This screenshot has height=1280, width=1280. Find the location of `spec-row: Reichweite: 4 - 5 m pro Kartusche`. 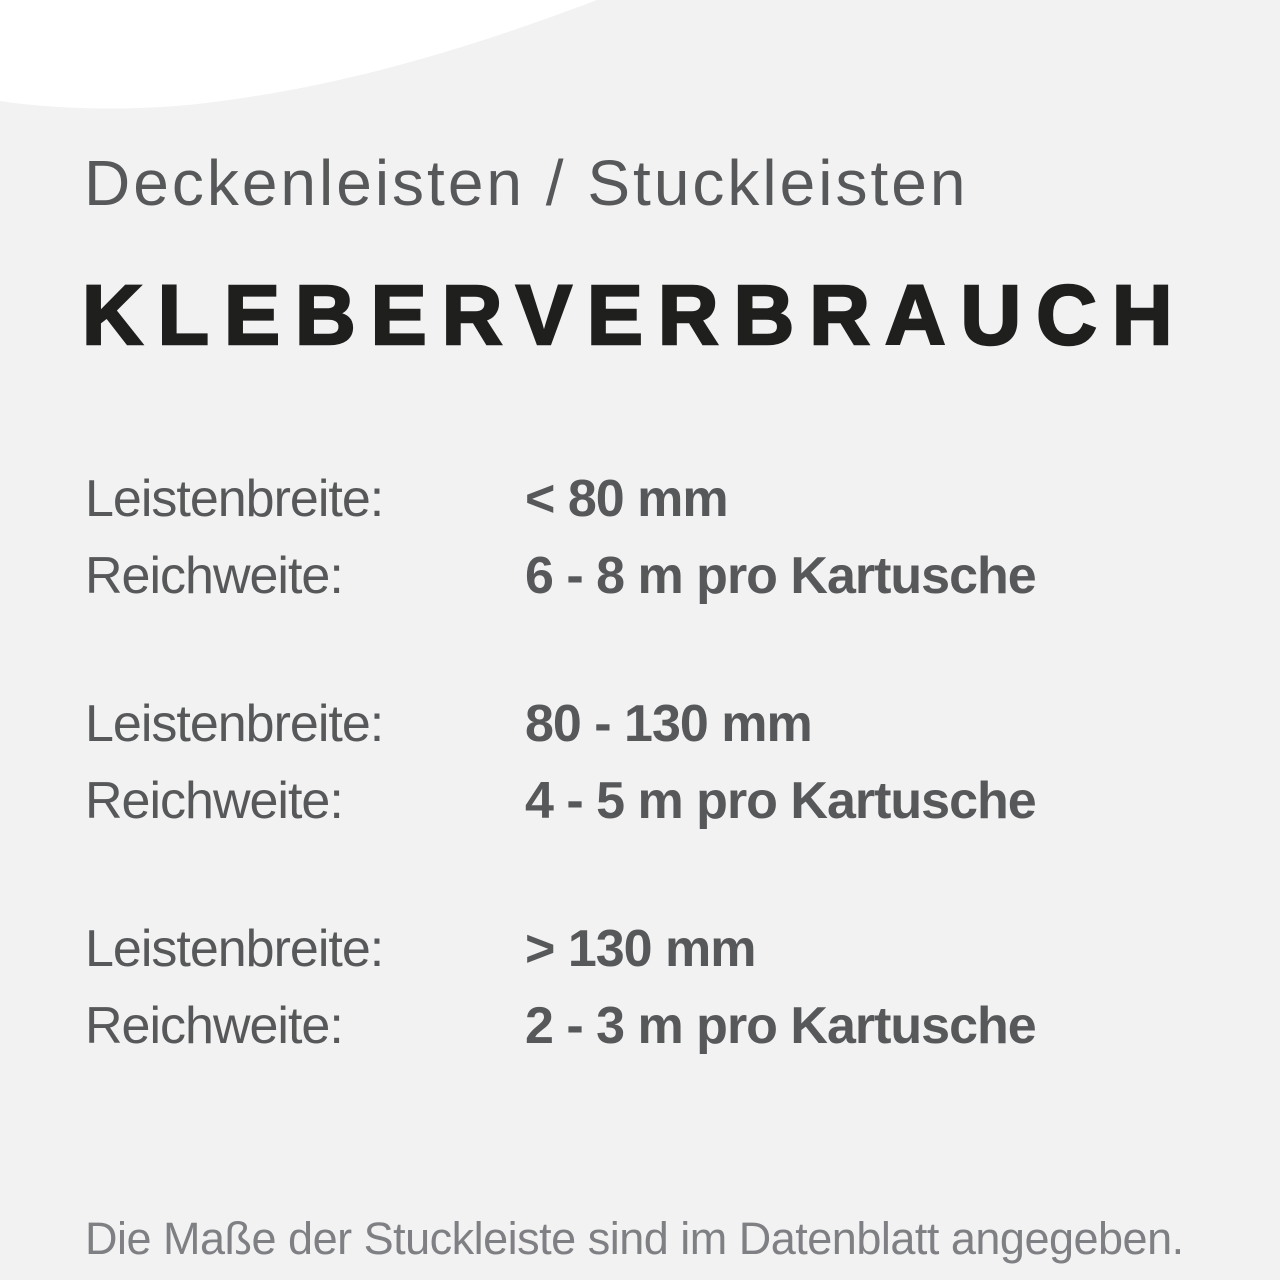

spec-row: Reichweite: 4 - 5 m pro Kartusche is located at coordinates (652, 800).